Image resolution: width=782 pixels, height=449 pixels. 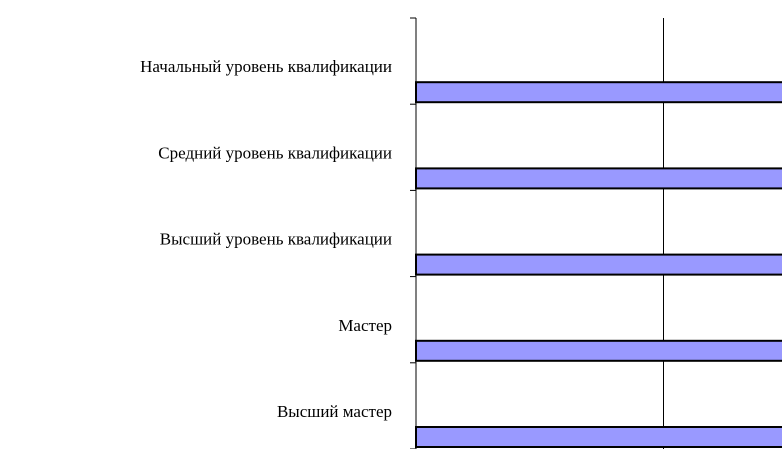 I want to click on category-label: Средний уровень квалификации, so click(x=275, y=152).